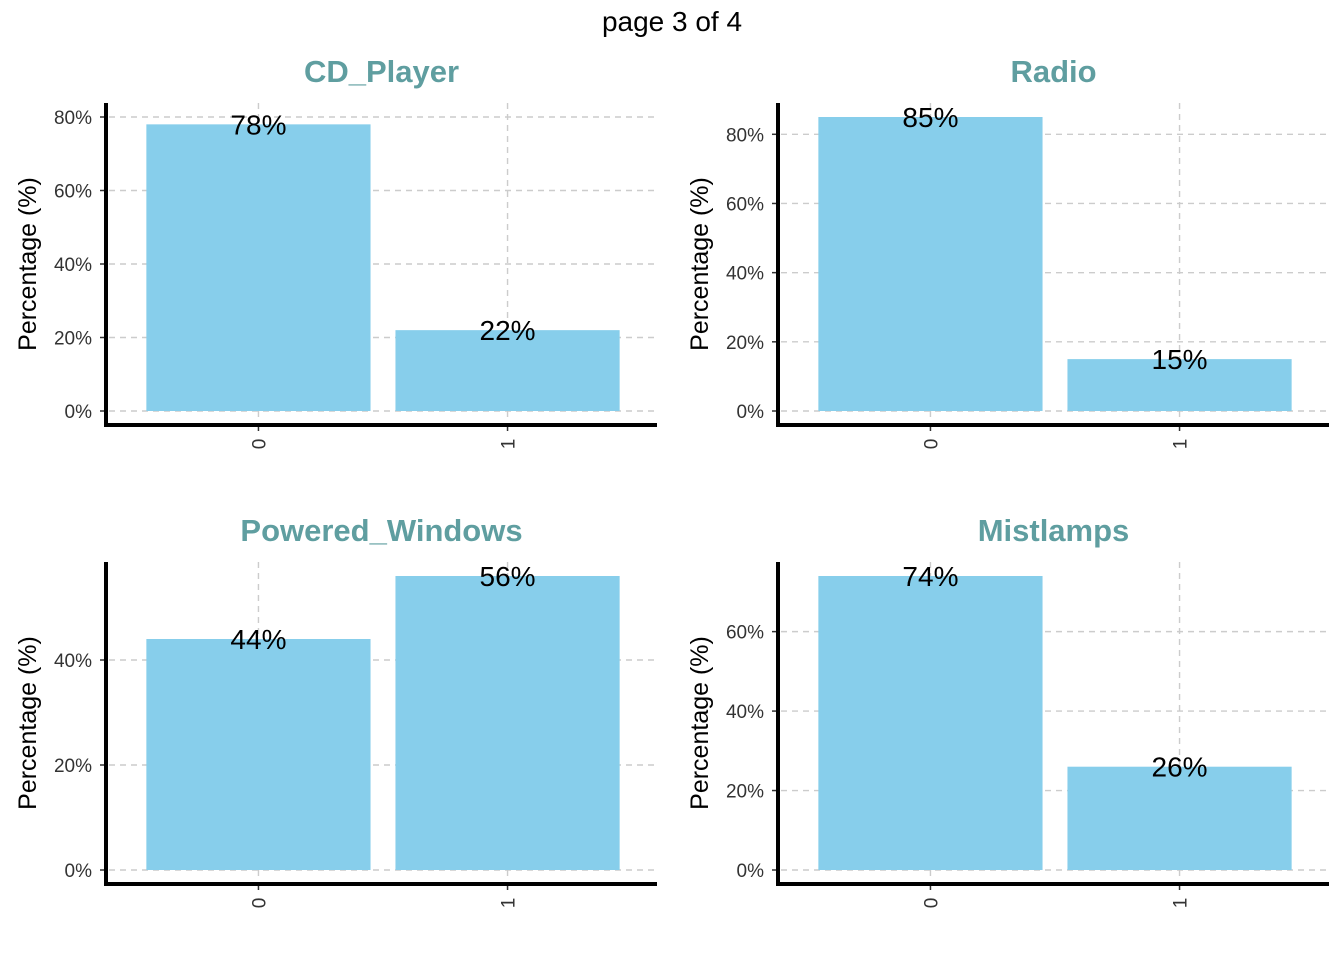 Image resolution: width=1344 pixels, height=960 pixels. I want to click on data-label: 74%, so click(930, 576).